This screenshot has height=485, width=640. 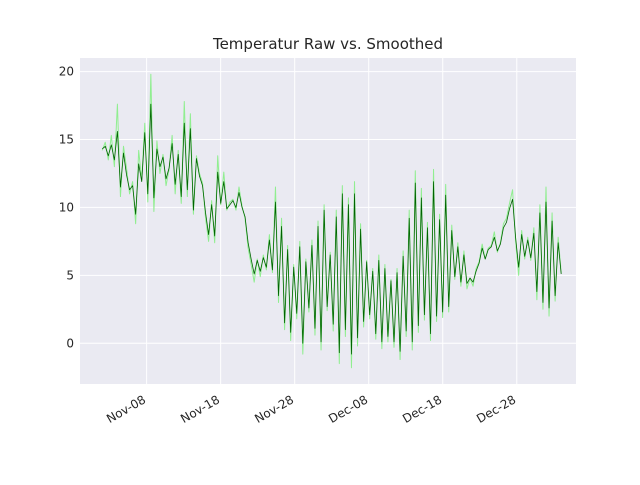 I want to click on y-tick-label: 20, so click(x=66, y=72).